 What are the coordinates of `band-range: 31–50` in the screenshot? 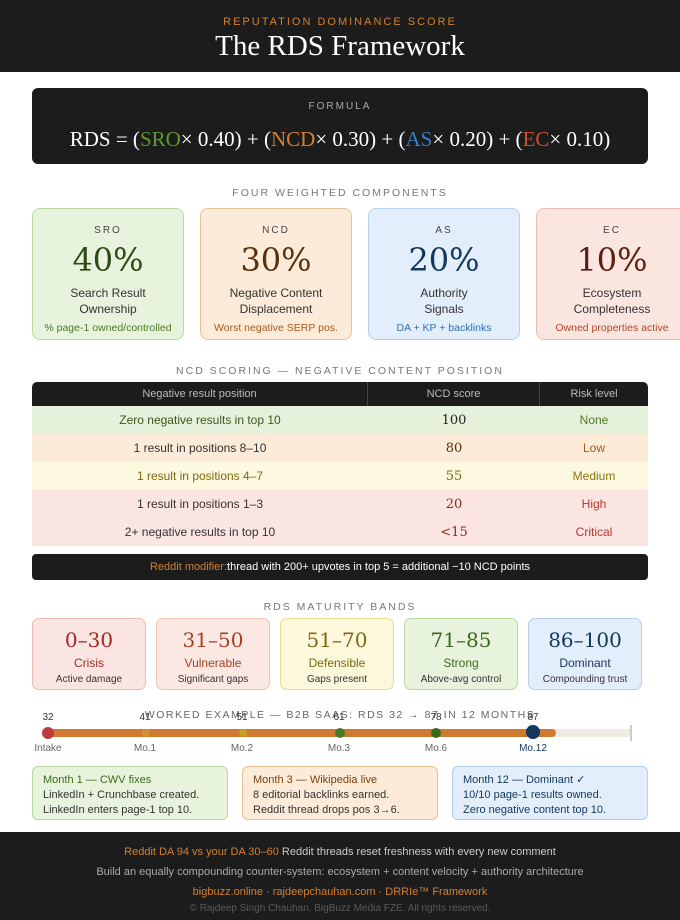 It's located at (213, 640).